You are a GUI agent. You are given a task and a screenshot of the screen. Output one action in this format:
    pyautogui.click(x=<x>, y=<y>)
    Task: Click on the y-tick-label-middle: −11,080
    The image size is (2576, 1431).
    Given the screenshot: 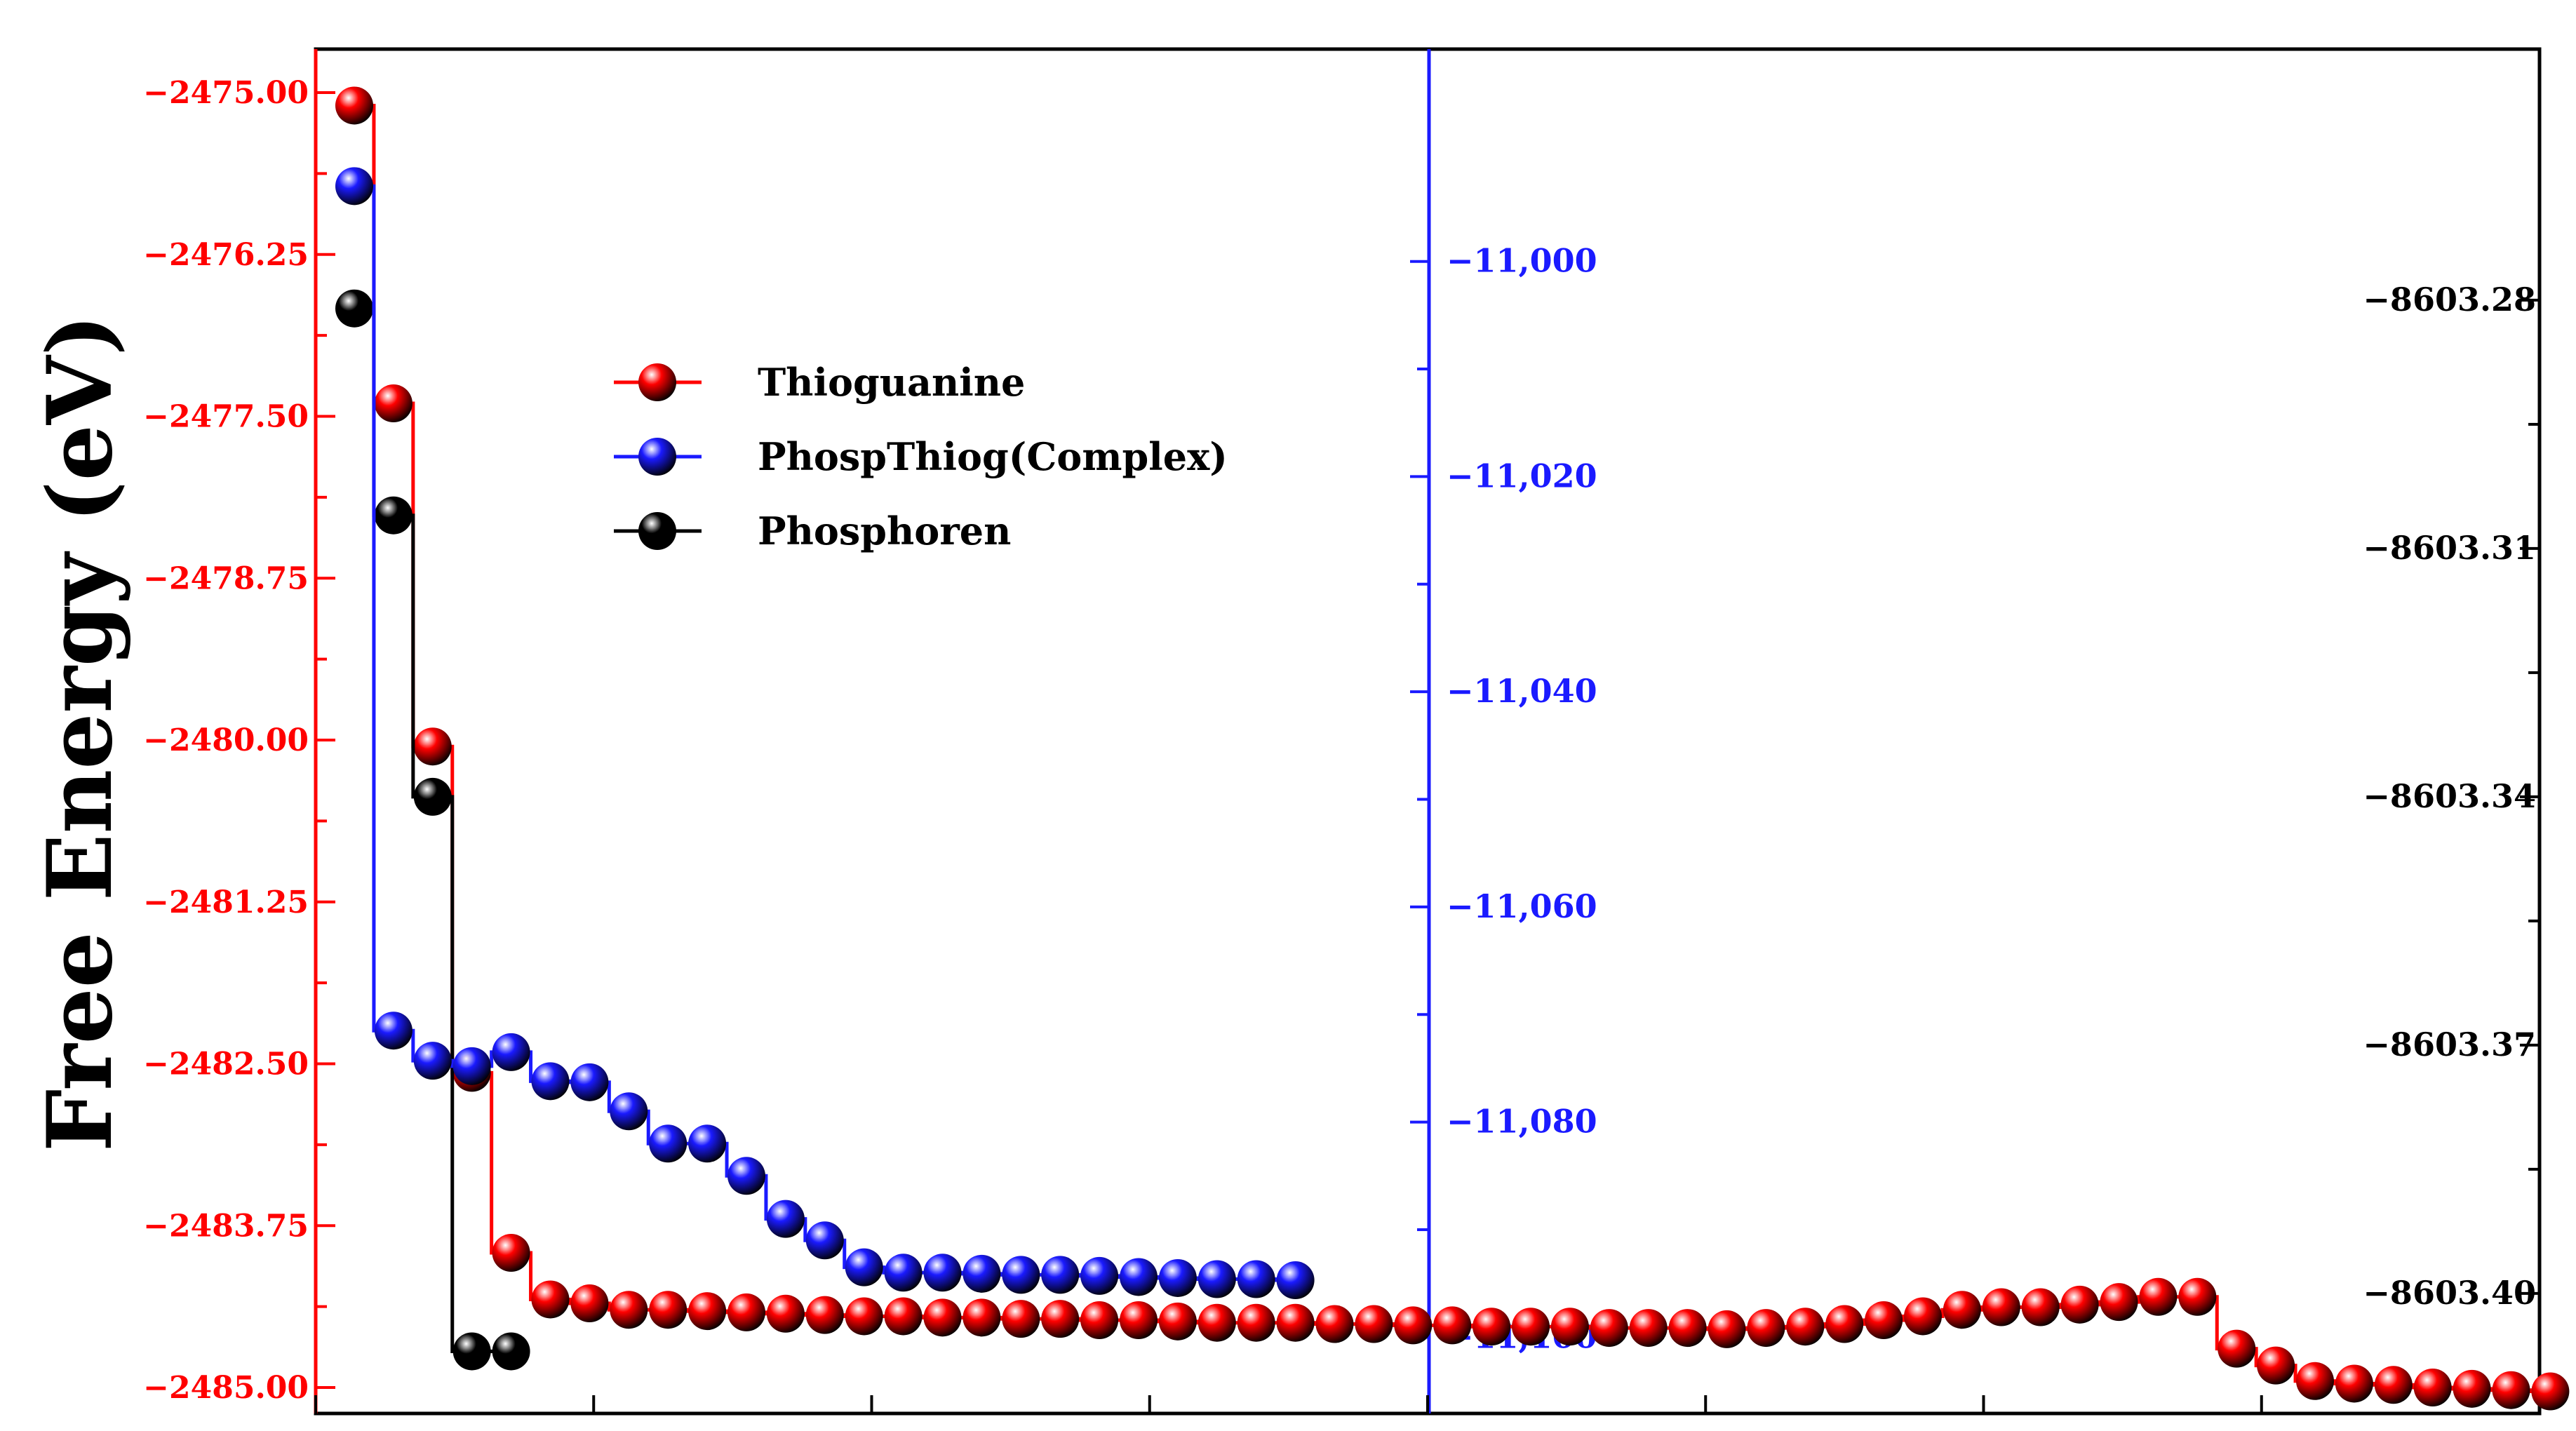 What is the action you would take?
    pyautogui.click(x=1522, y=1122)
    